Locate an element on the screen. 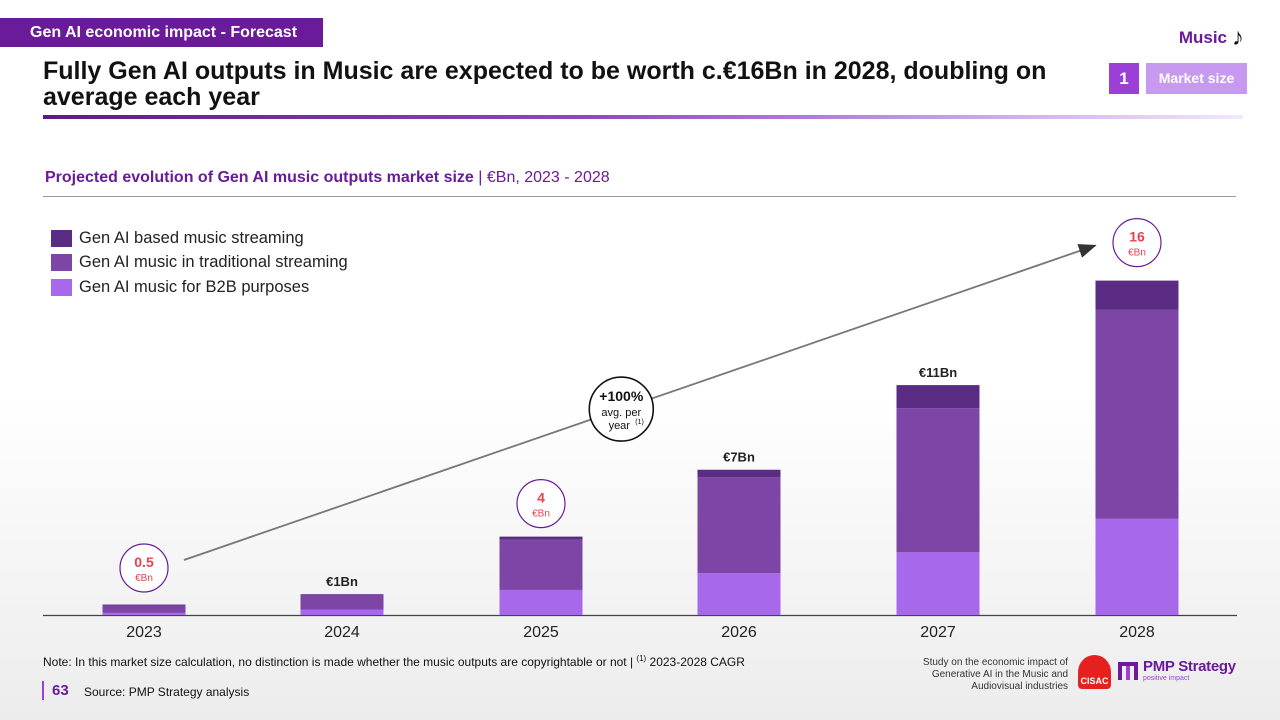 The height and width of the screenshot is (720, 1280). cagr-footnote-ref: (1) is located at coordinates (639, 422).